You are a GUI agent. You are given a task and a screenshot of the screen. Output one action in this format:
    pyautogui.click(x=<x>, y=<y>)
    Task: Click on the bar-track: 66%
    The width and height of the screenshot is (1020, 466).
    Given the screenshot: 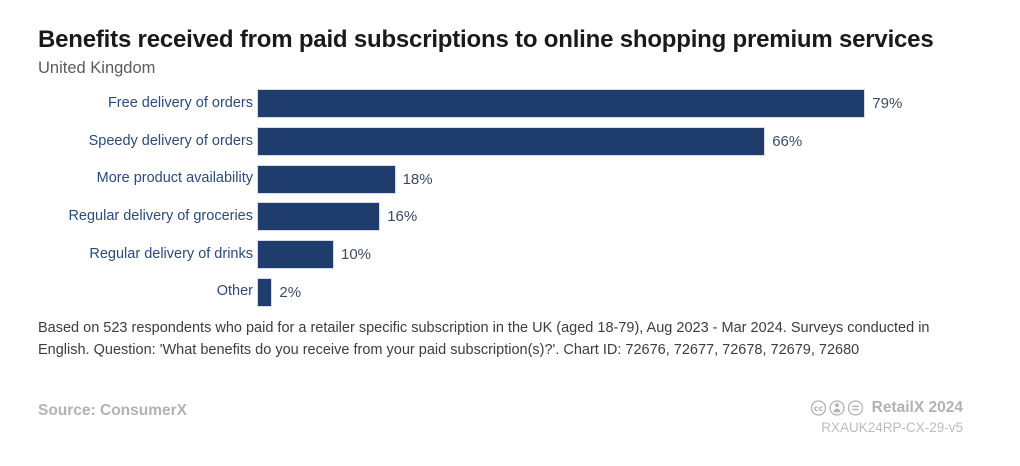 What is the action you would take?
    pyautogui.click(x=627, y=142)
    